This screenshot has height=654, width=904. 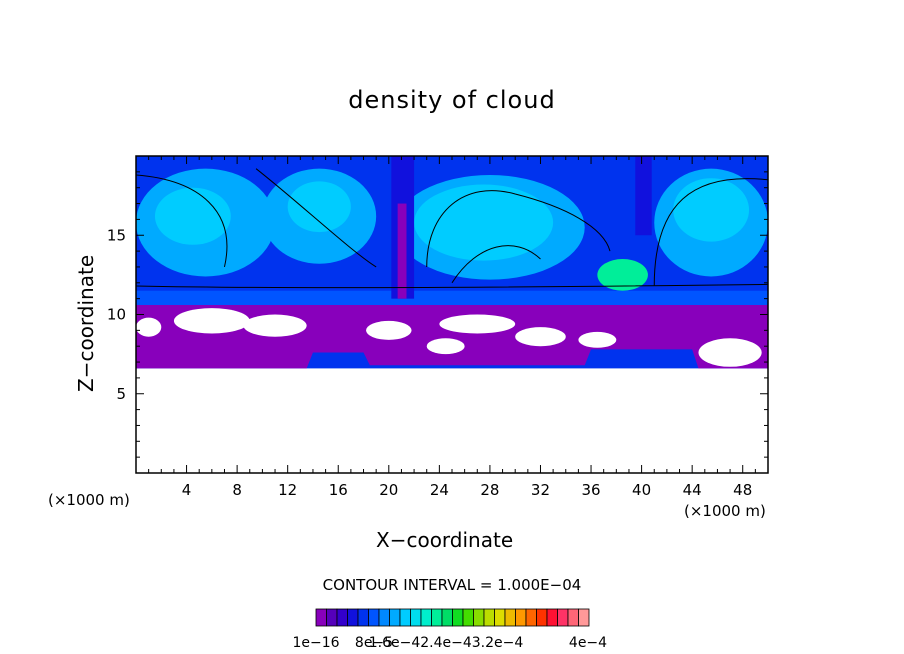 What do you see at coordinates (449, 629) in the screenshot?
I see `colorbar: 1e−16 8e−51.6e−42.4e−43.2e−4 4e−4` at bounding box center [449, 629].